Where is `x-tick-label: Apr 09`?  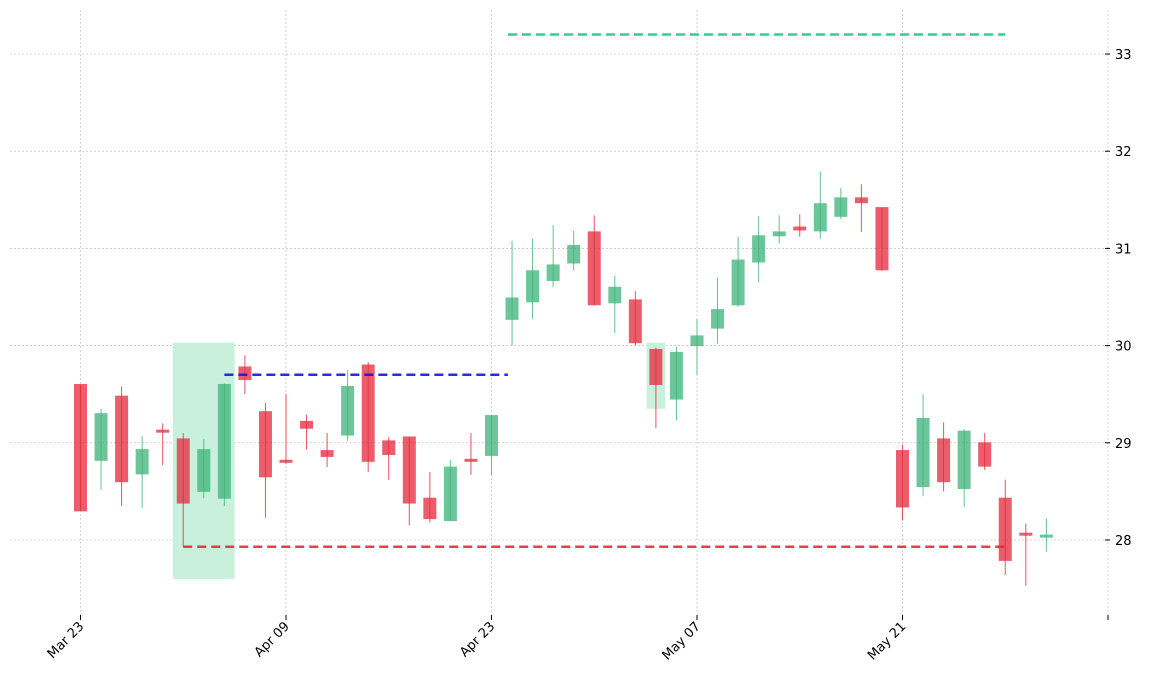 x-tick-label: Apr 09 is located at coordinates (272, 639).